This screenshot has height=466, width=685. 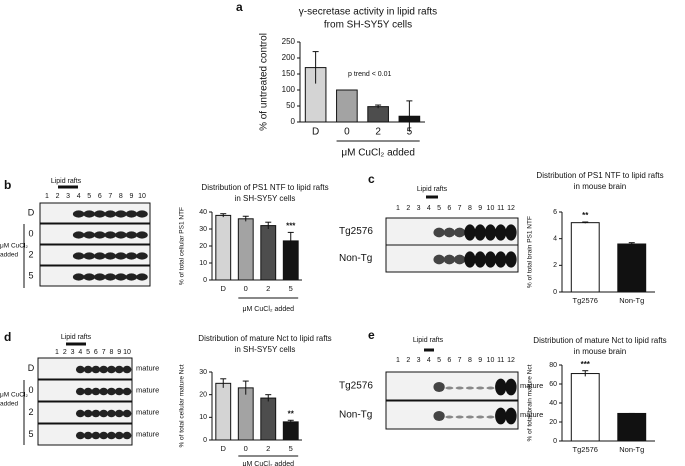 What do you see at coordinates (368, 12) in the screenshot?
I see `chart-title: γ-secretase activity in lipid rafts` at bounding box center [368, 12].